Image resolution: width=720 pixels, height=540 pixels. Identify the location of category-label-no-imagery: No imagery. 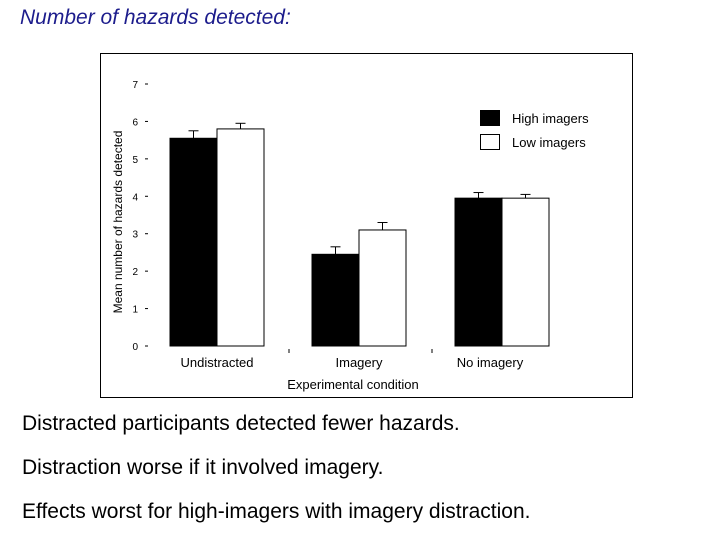
(490, 362).